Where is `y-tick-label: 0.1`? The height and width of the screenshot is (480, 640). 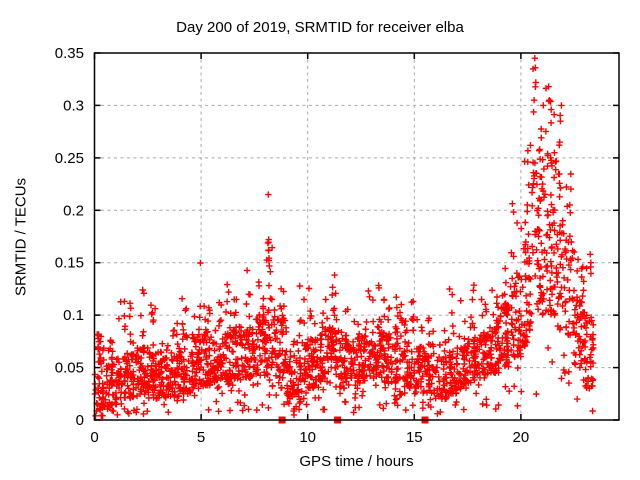
y-tick-label: 0.1 is located at coordinates (73, 315).